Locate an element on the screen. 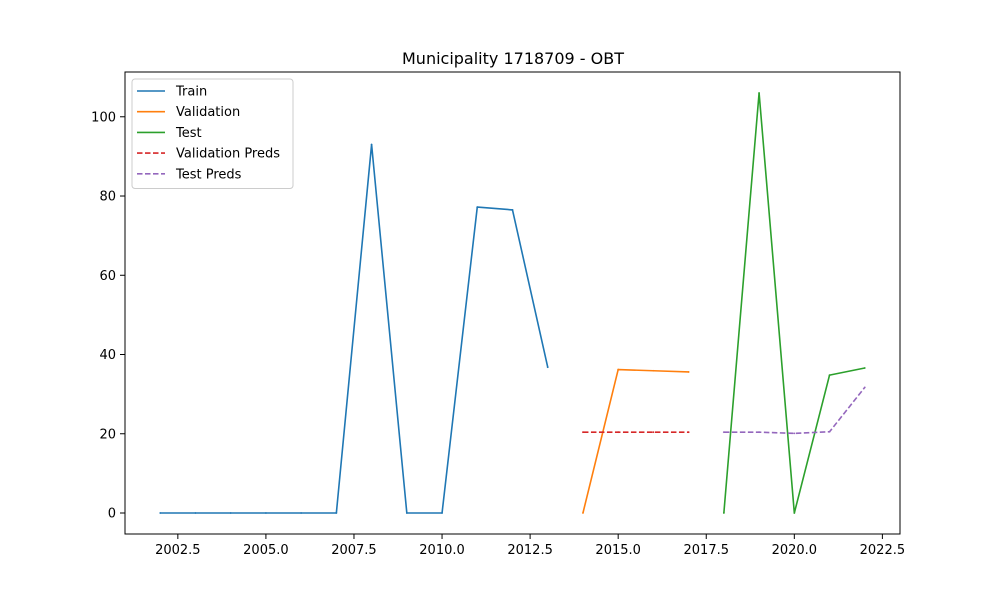  legend-label-validation: Validation is located at coordinates (208, 112).